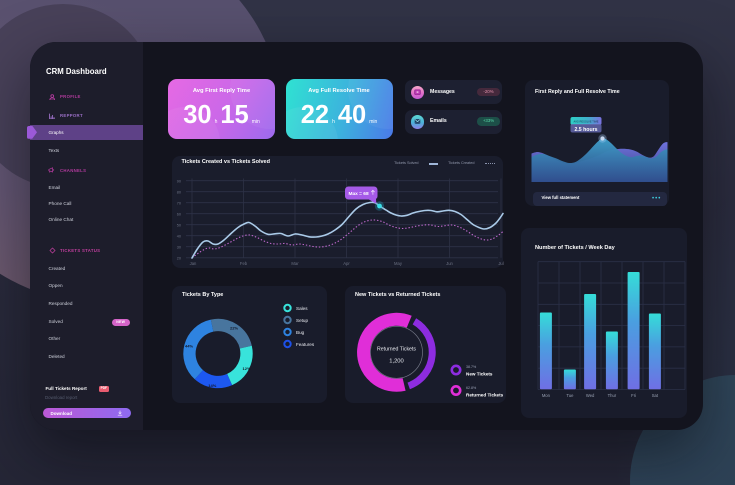  I want to click on svg-text: 70, so click(179, 203).